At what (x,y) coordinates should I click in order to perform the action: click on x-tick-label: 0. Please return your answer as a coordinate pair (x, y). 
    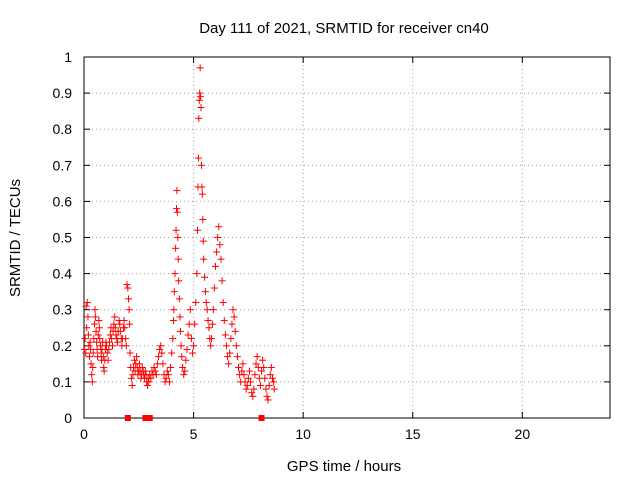
    Looking at the image, I should click on (84, 434).